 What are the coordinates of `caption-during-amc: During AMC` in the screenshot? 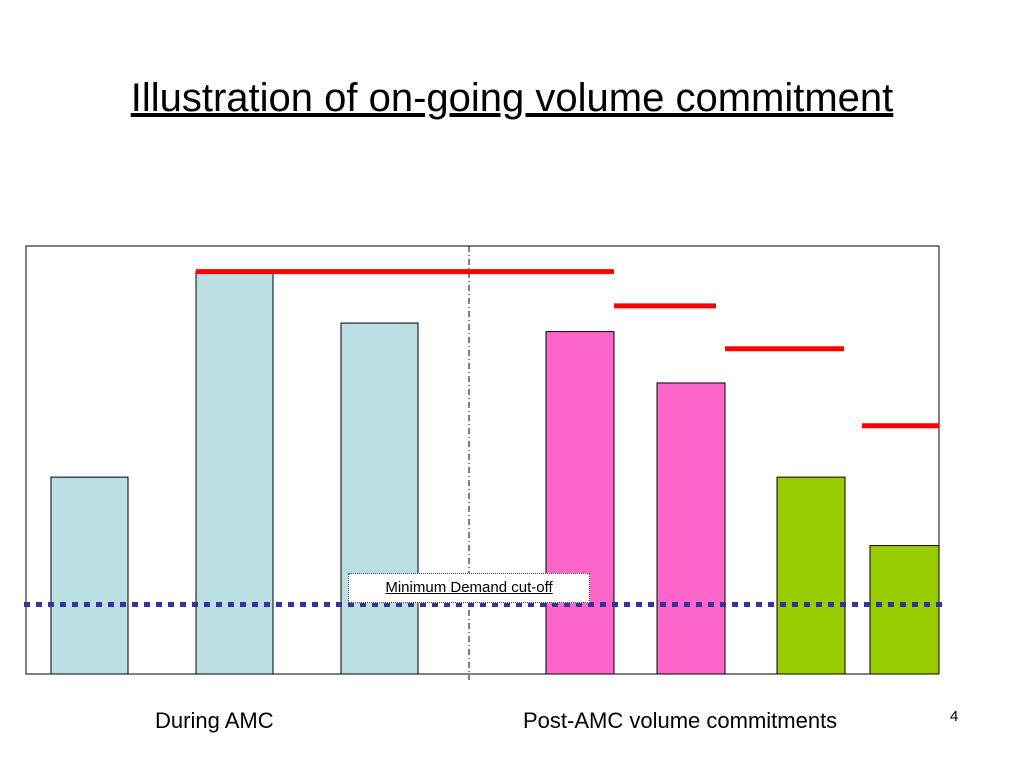 It's located at (214, 720).